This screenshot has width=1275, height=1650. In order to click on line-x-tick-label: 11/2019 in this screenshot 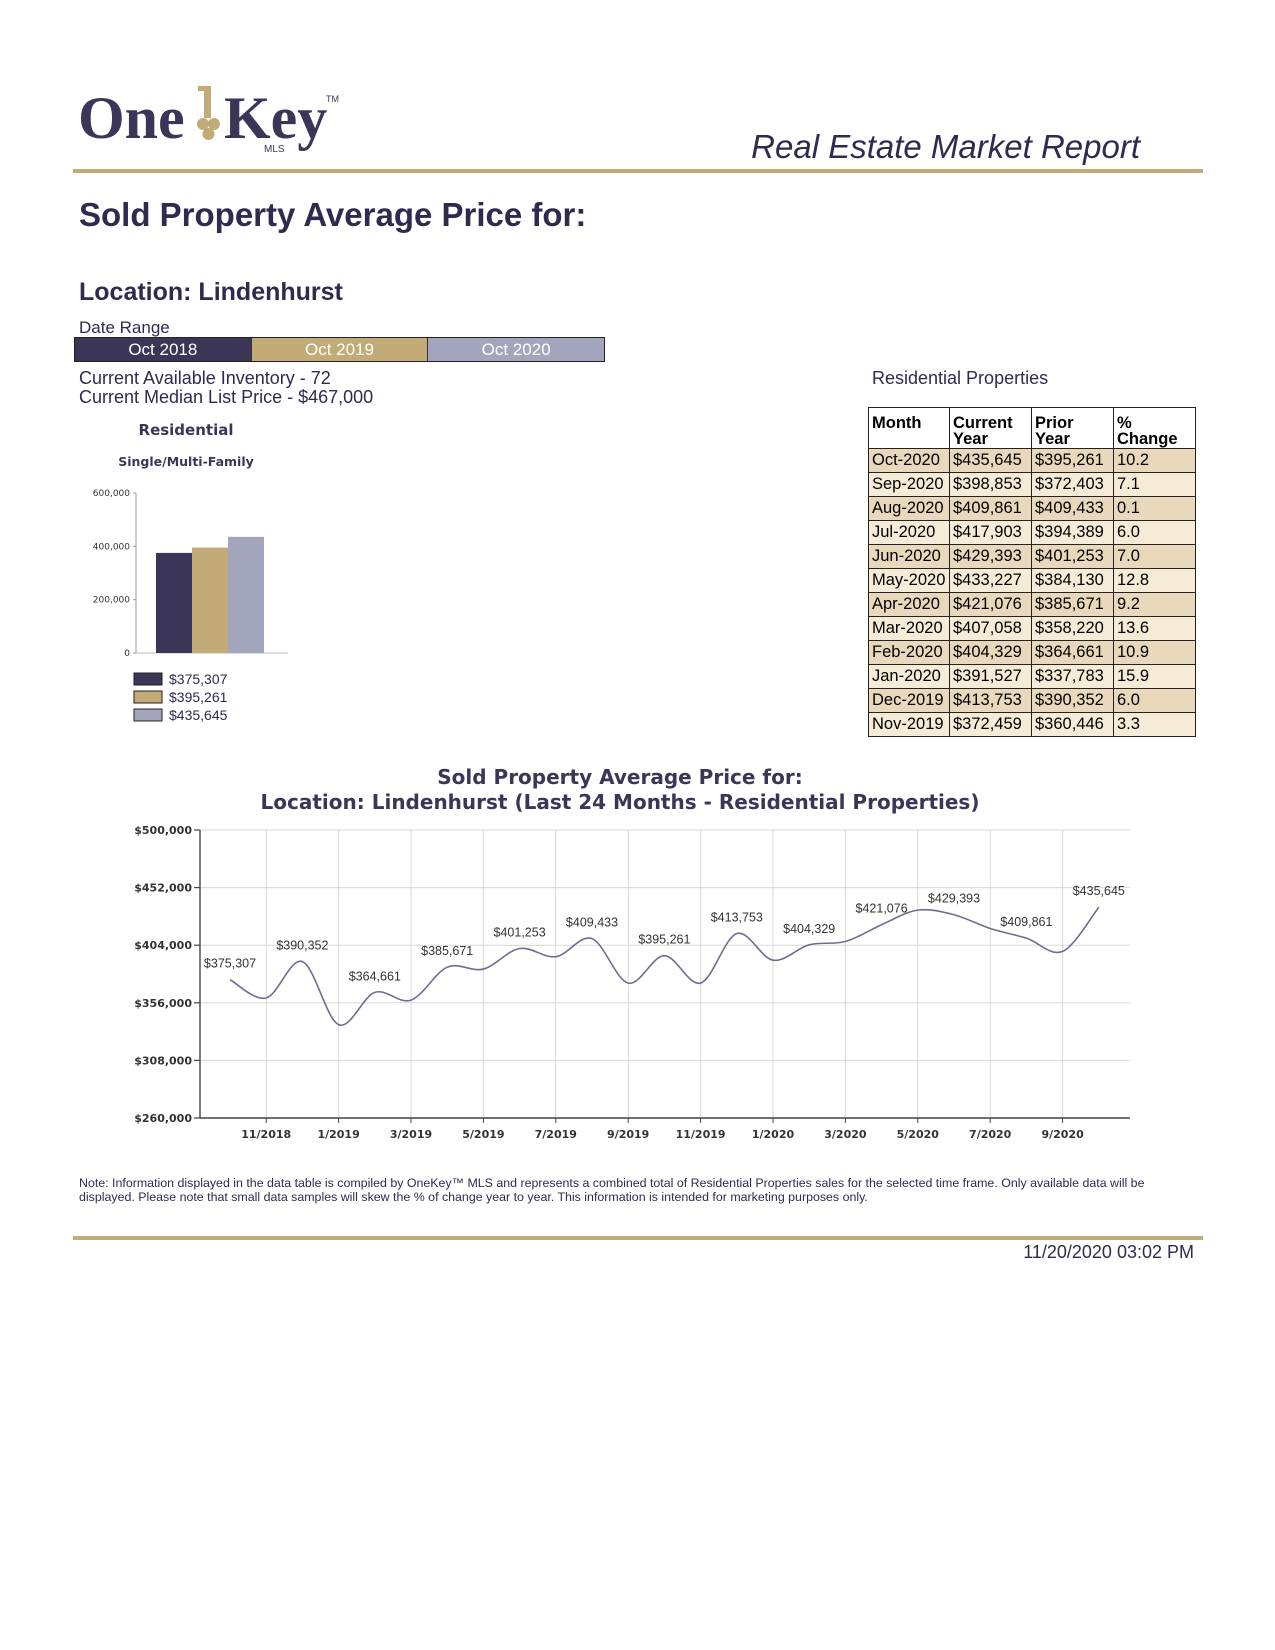, I will do `click(701, 1134)`.